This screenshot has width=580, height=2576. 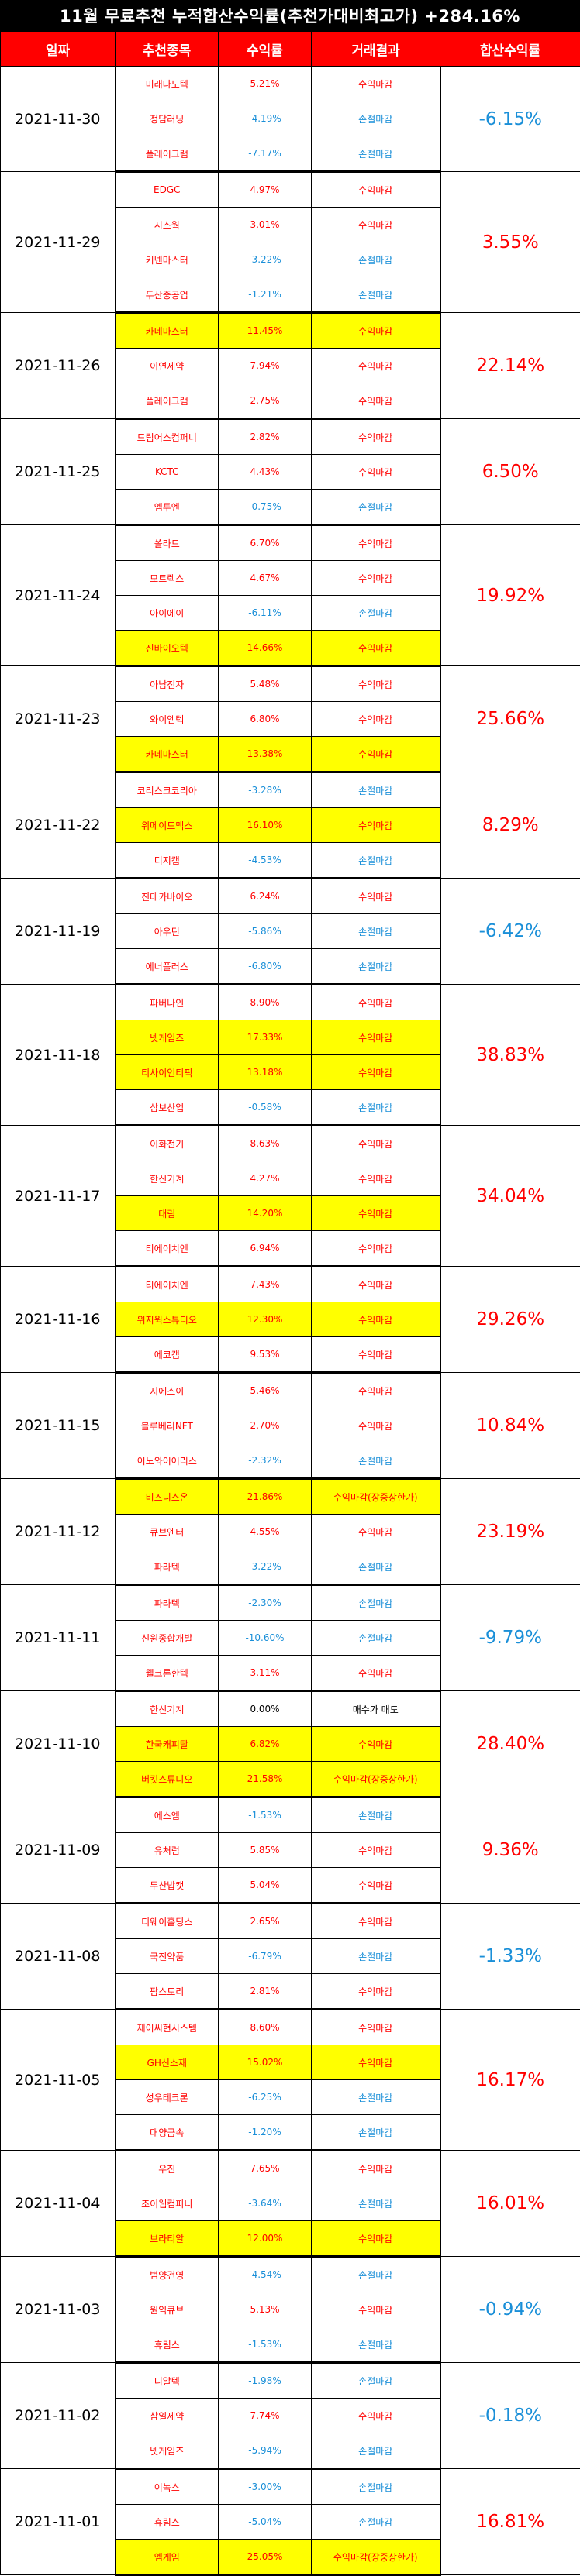 I want to click on total-cell: -9.79%, so click(x=510, y=1638).